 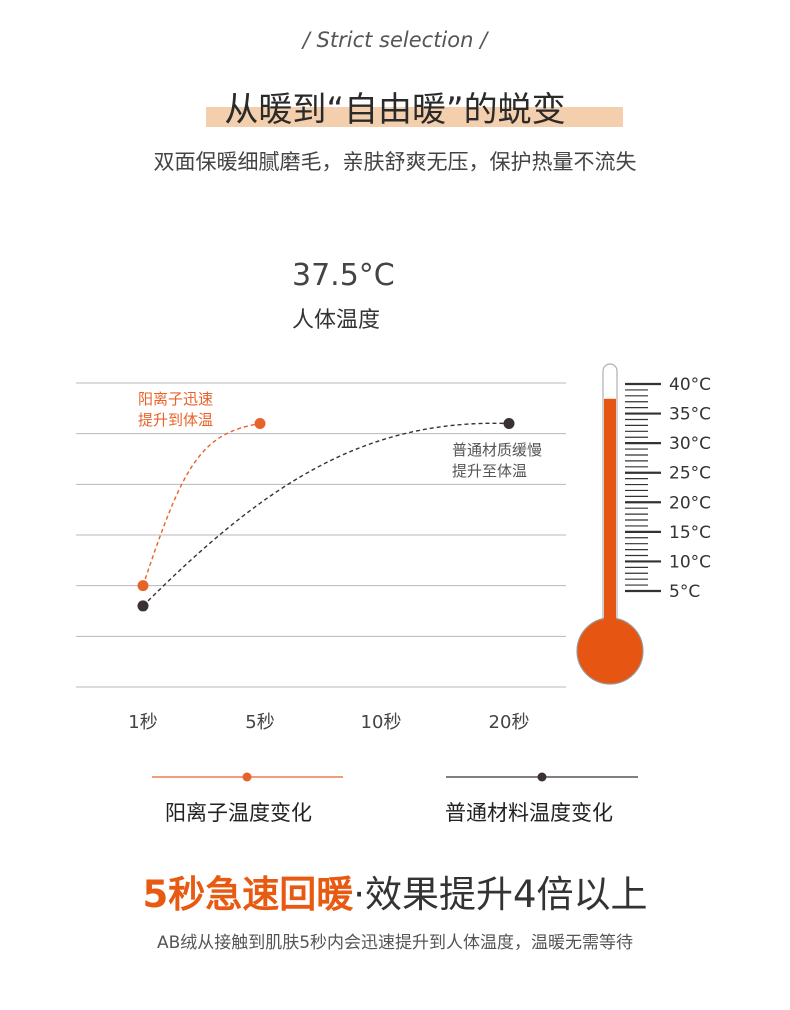 What do you see at coordinates (326, 514) in the screenshot?
I see `series-line-normal` at bounding box center [326, 514].